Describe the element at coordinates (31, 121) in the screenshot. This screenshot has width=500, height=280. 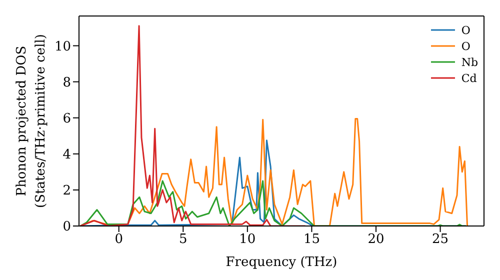
I see `y-axis-title: Phonon projected DOS (States/THz·primitive cell)` at that location.